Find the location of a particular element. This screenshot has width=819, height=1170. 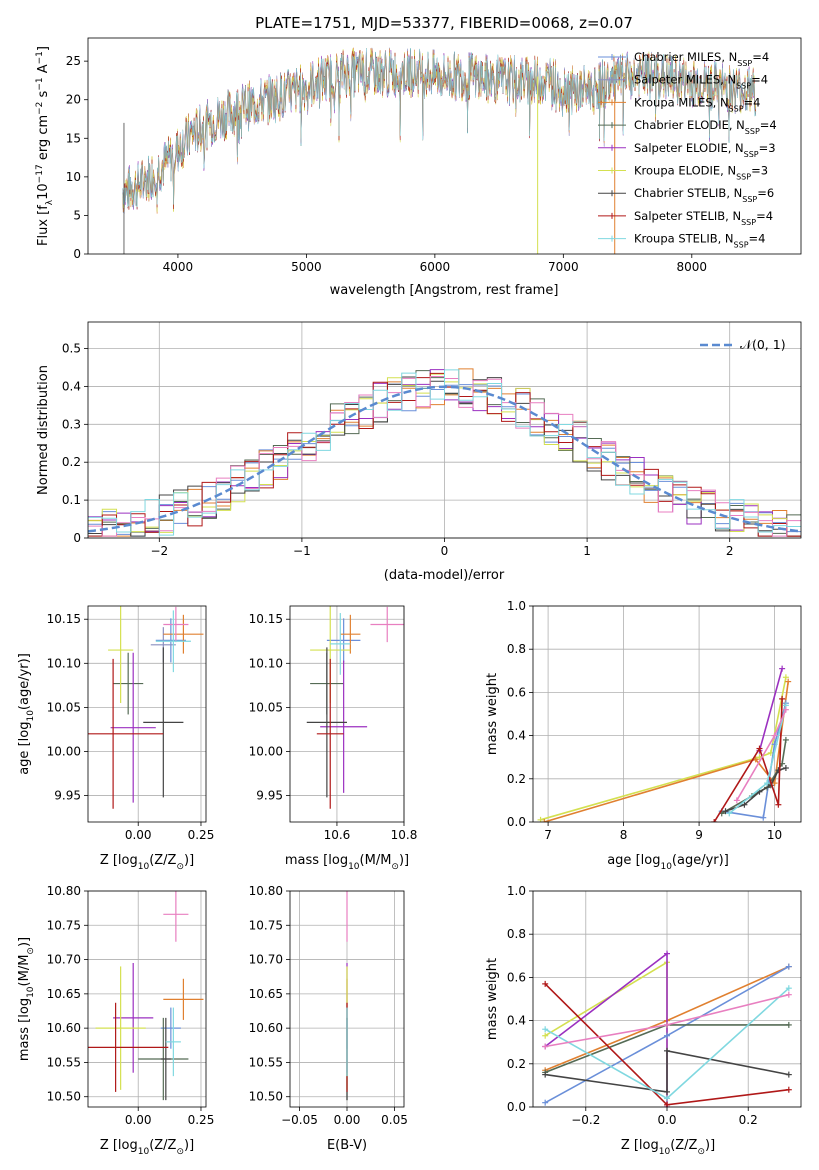

legend-label: Chabrier MILES, NSSP=4 is located at coordinates (701, 59).